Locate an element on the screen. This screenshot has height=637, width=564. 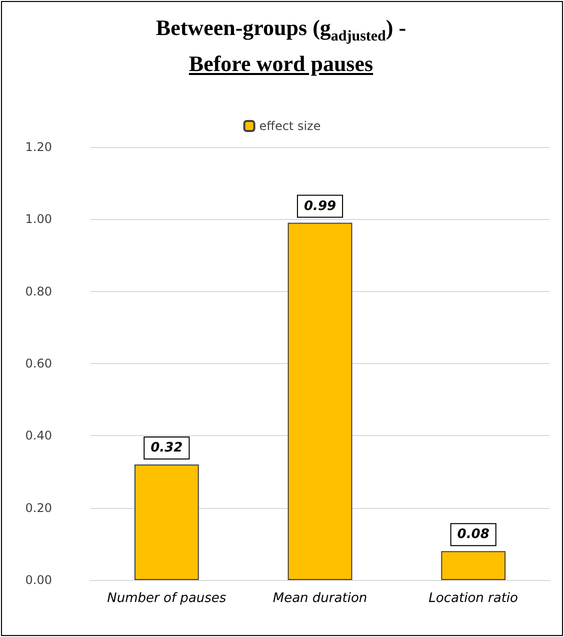
data-label: 0.99 is located at coordinates (320, 206).